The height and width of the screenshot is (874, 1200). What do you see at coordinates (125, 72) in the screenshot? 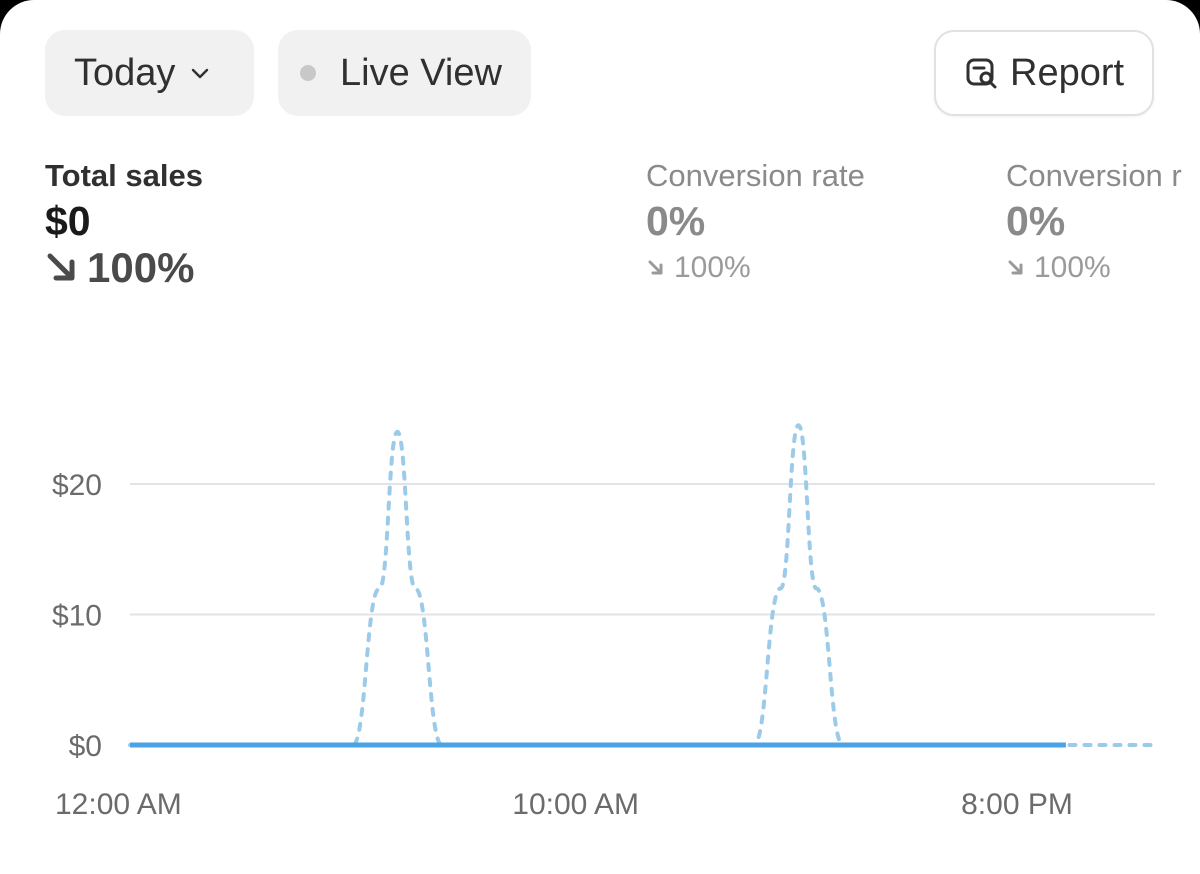
I see `date-range-label: Today` at bounding box center [125, 72].